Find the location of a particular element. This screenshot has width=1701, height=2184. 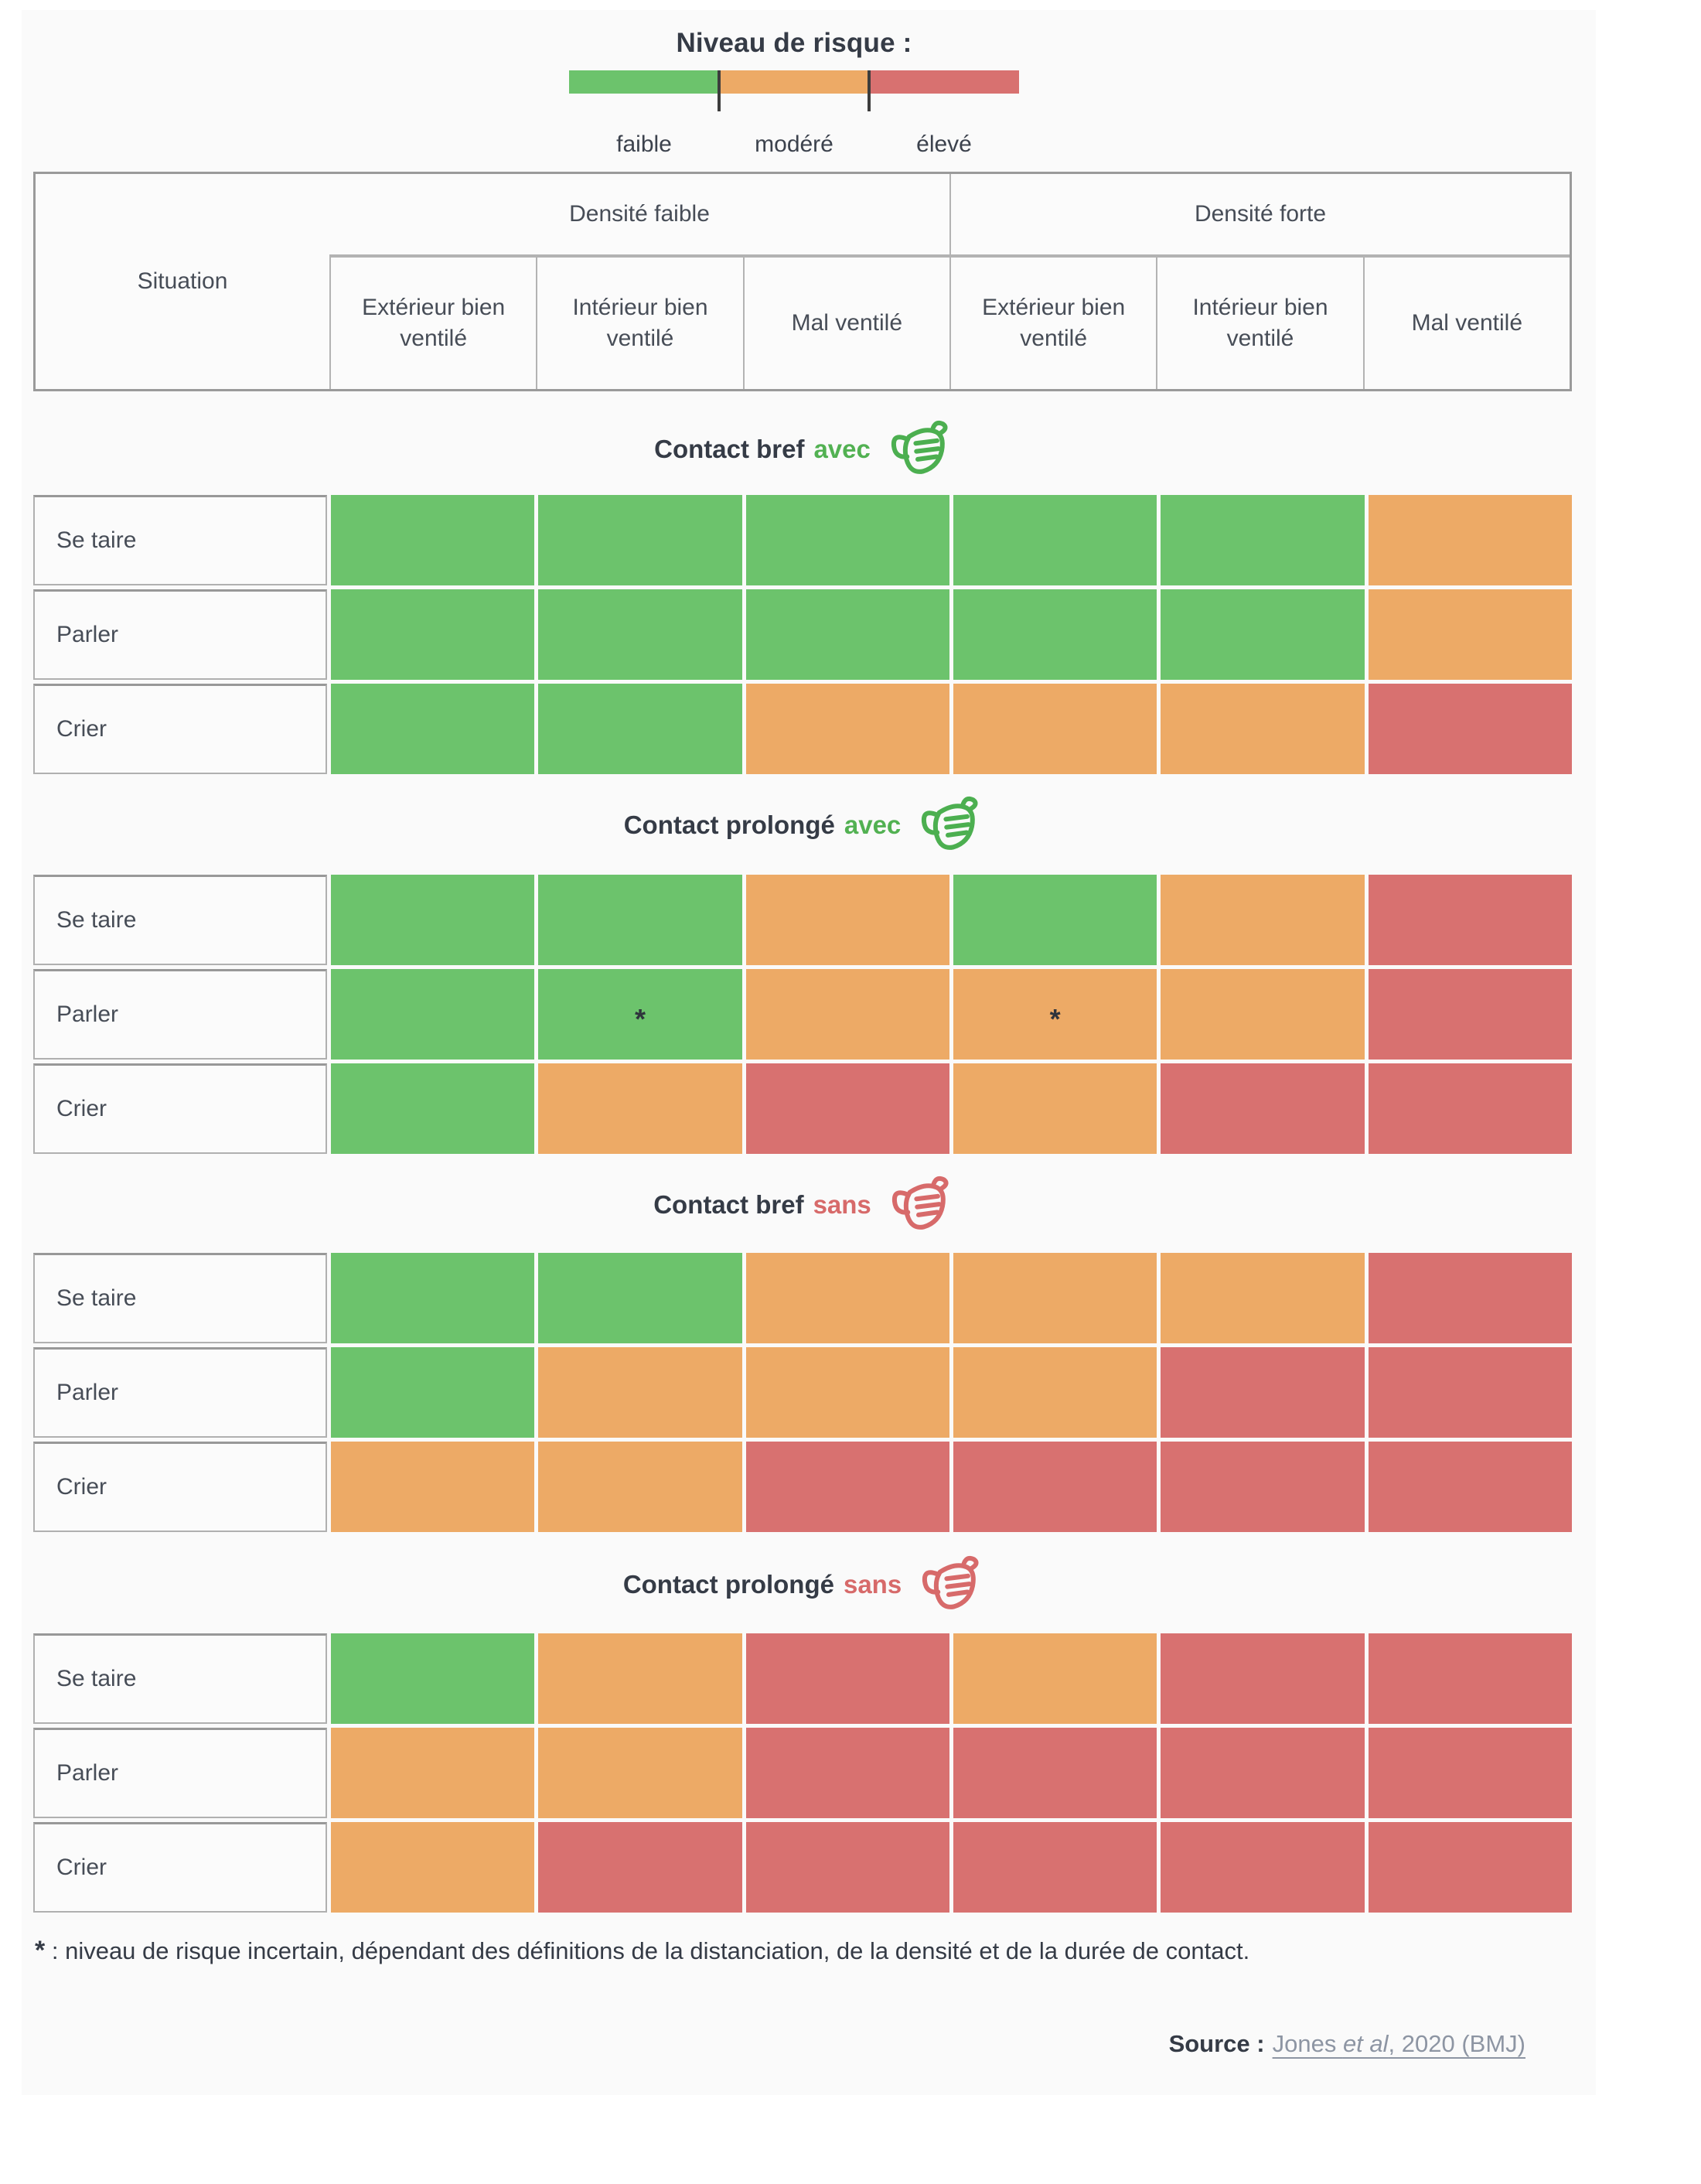

section-heading-contact-bref-sans: Contact bref sans is located at coordinates (802, 1205).